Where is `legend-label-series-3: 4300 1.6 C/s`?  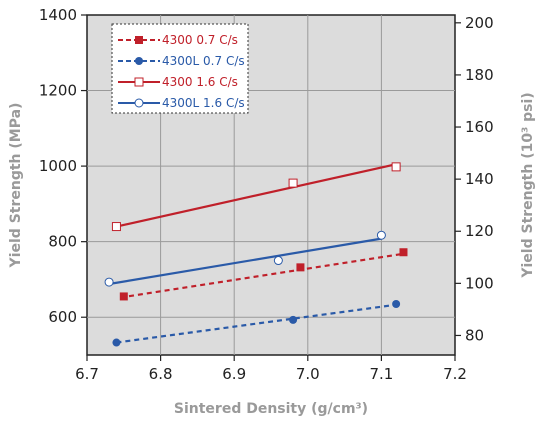
legend-label-series-3: 4300 1.6 C/s is located at coordinates (200, 82).